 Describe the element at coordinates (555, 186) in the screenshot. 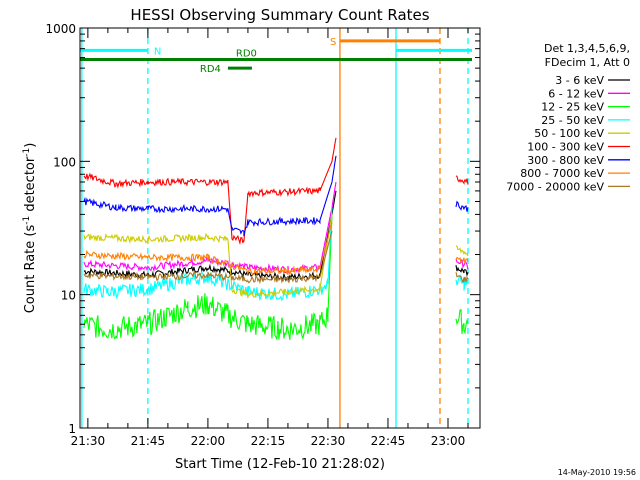

I see `legend-label-8: 7000 - 20000 keV` at that location.